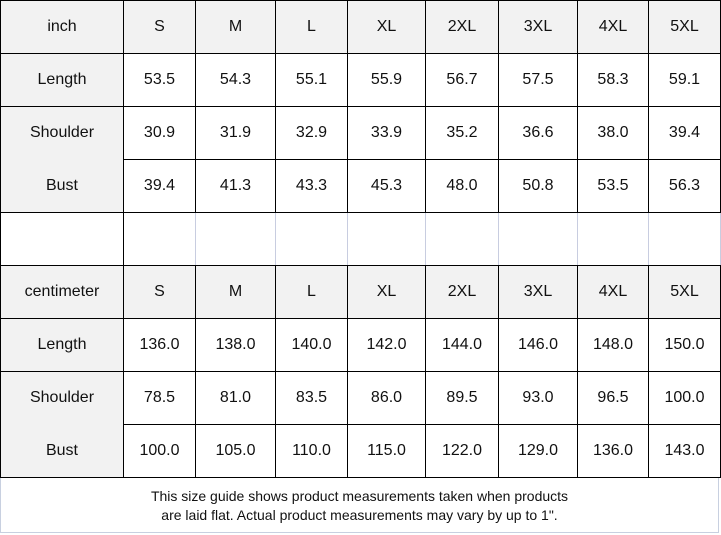 The image size is (721, 535). Describe the element at coordinates (311, 133) in the screenshot. I see `measurement-value: 32.9` at that location.